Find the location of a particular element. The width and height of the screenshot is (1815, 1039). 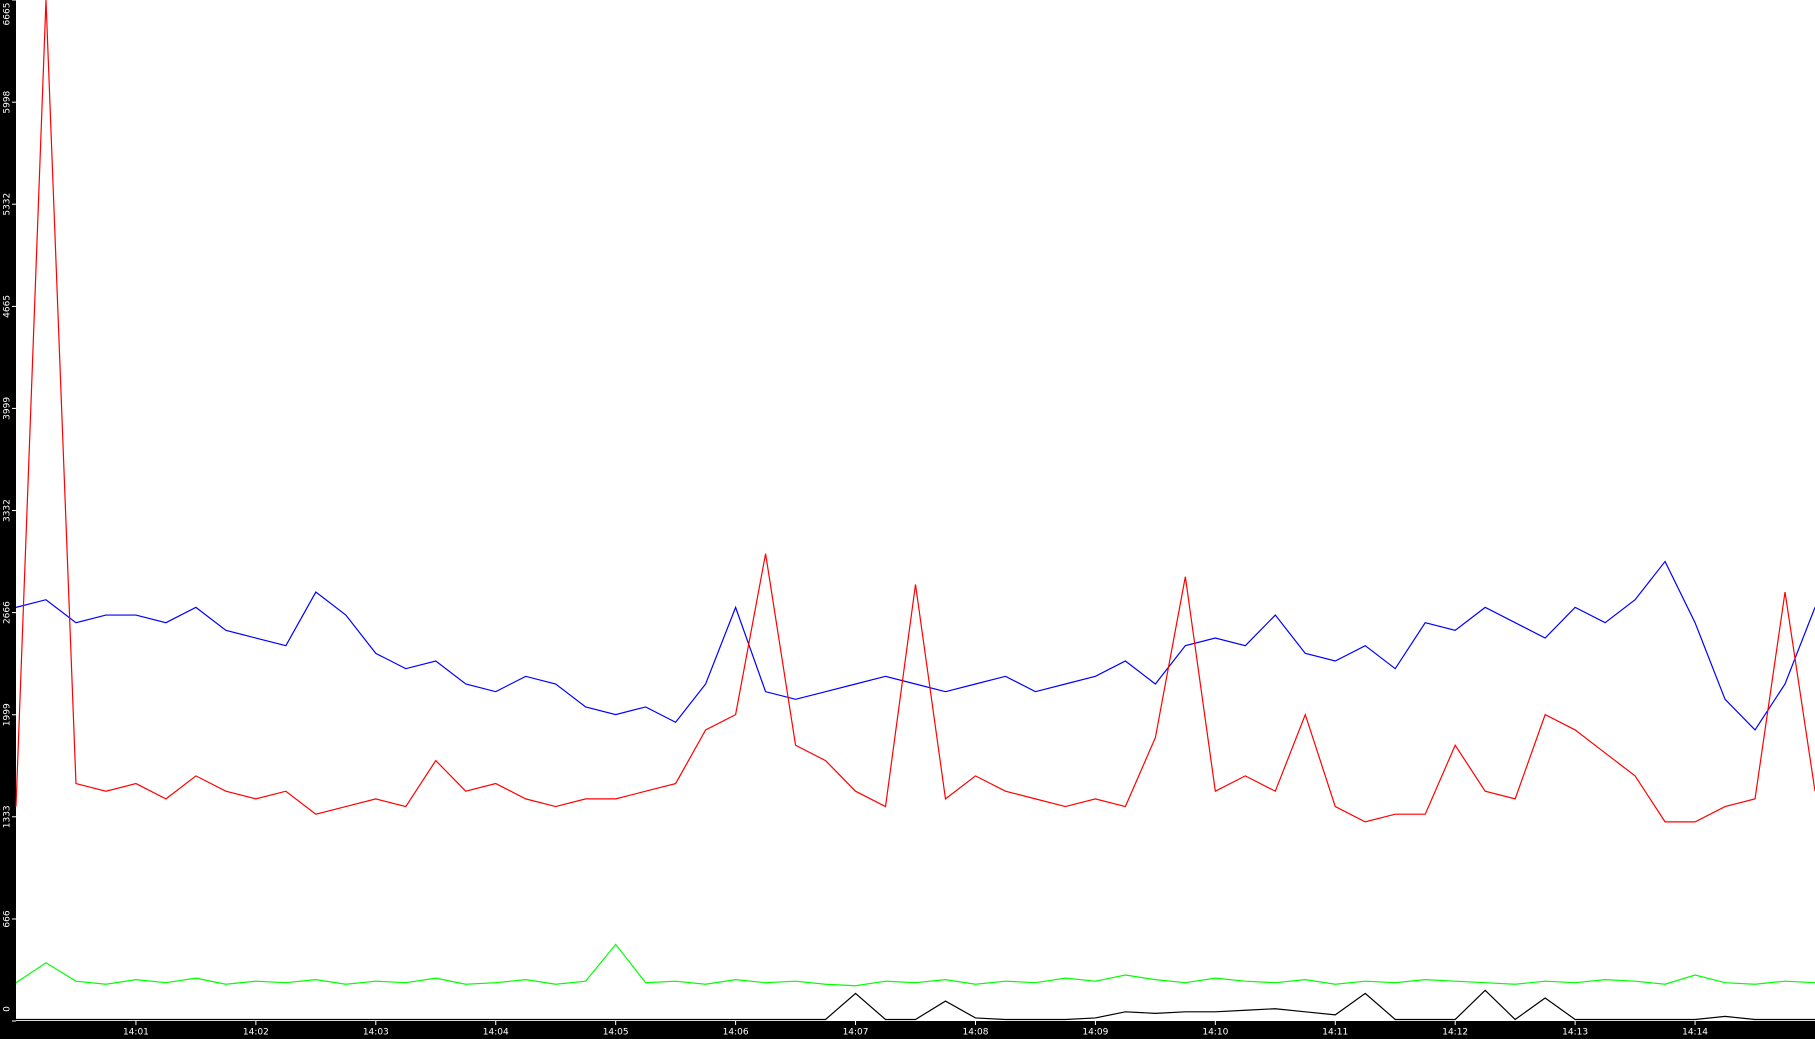

x-tick-label: 14:02 is located at coordinates (256, 1033).